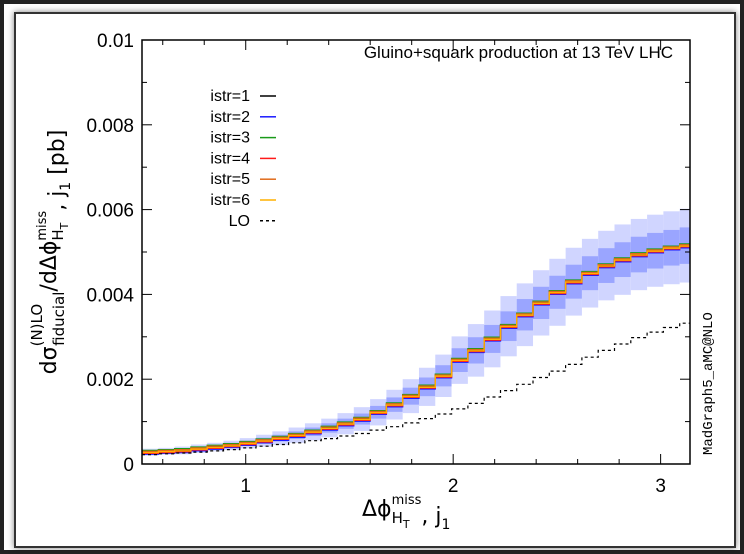 This screenshot has height=554, width=744. Describe the element at coordinates (110, 380) in the screenshot. I see `y-tick-label: 0.002` at that location.